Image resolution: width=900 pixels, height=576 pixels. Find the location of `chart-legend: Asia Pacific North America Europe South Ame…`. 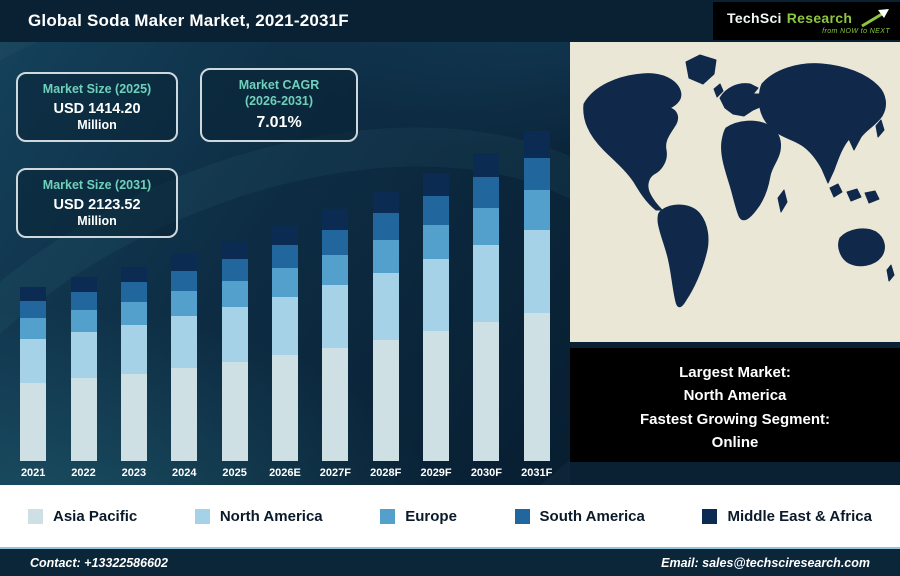

chart-legend: Asia Pacific North America Europe South Ame… is located at coordinates (450, 516).